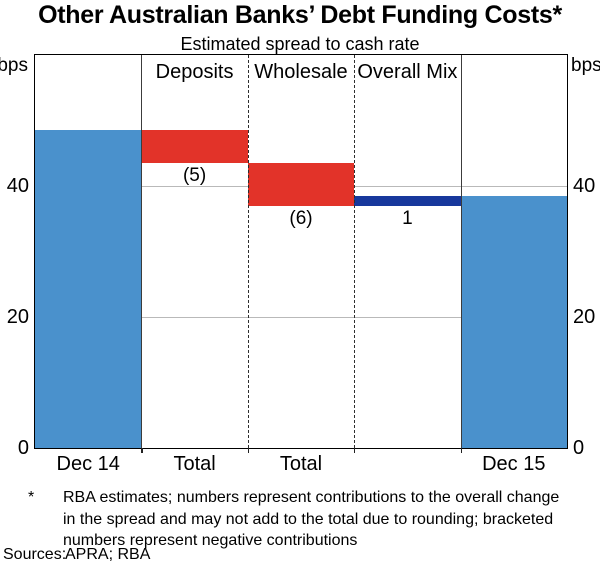  Describe the element at coordinates (23, 448) in the screenshot. I see `y-tick-left-0: 0` at that location.